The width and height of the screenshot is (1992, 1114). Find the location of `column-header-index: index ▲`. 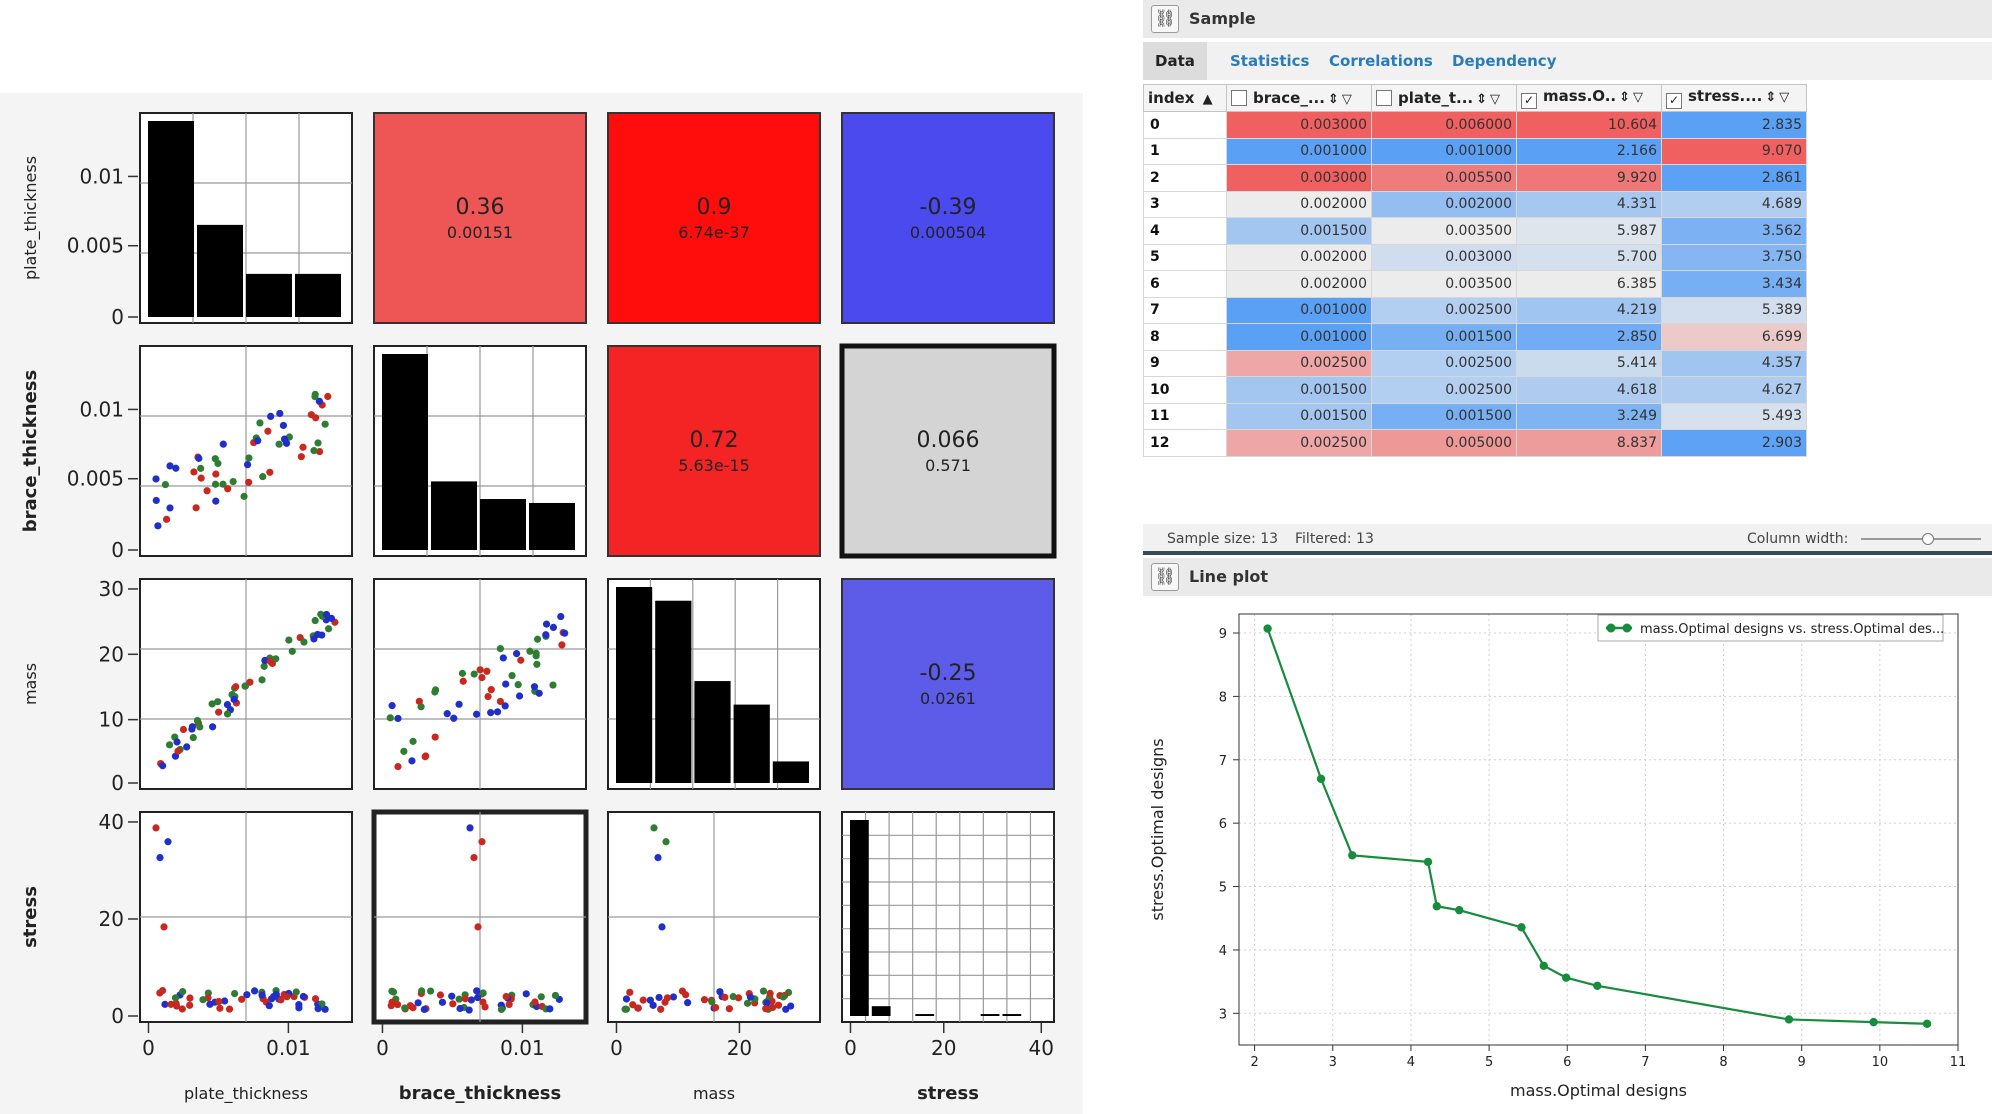

column-header-index: index ▲ is located at coordinates (1185, 98).